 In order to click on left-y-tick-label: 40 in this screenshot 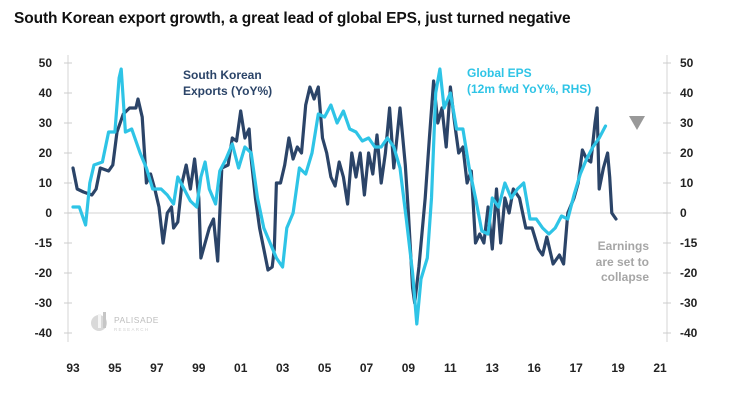, I will do `click(46, 93)`.